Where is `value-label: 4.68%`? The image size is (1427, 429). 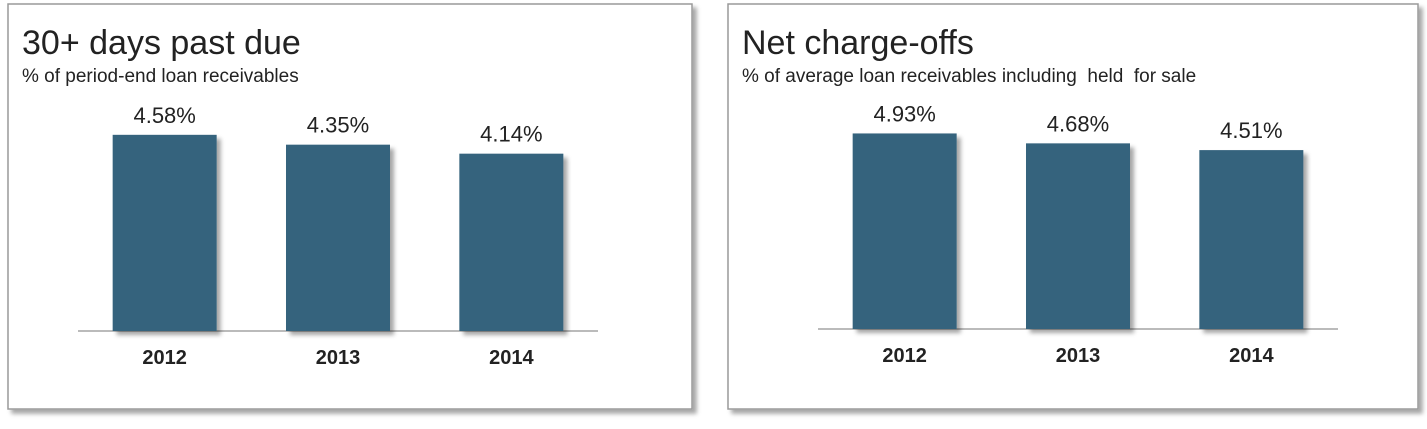
value-label: 4.68% is located at coordinates (1078, 123).